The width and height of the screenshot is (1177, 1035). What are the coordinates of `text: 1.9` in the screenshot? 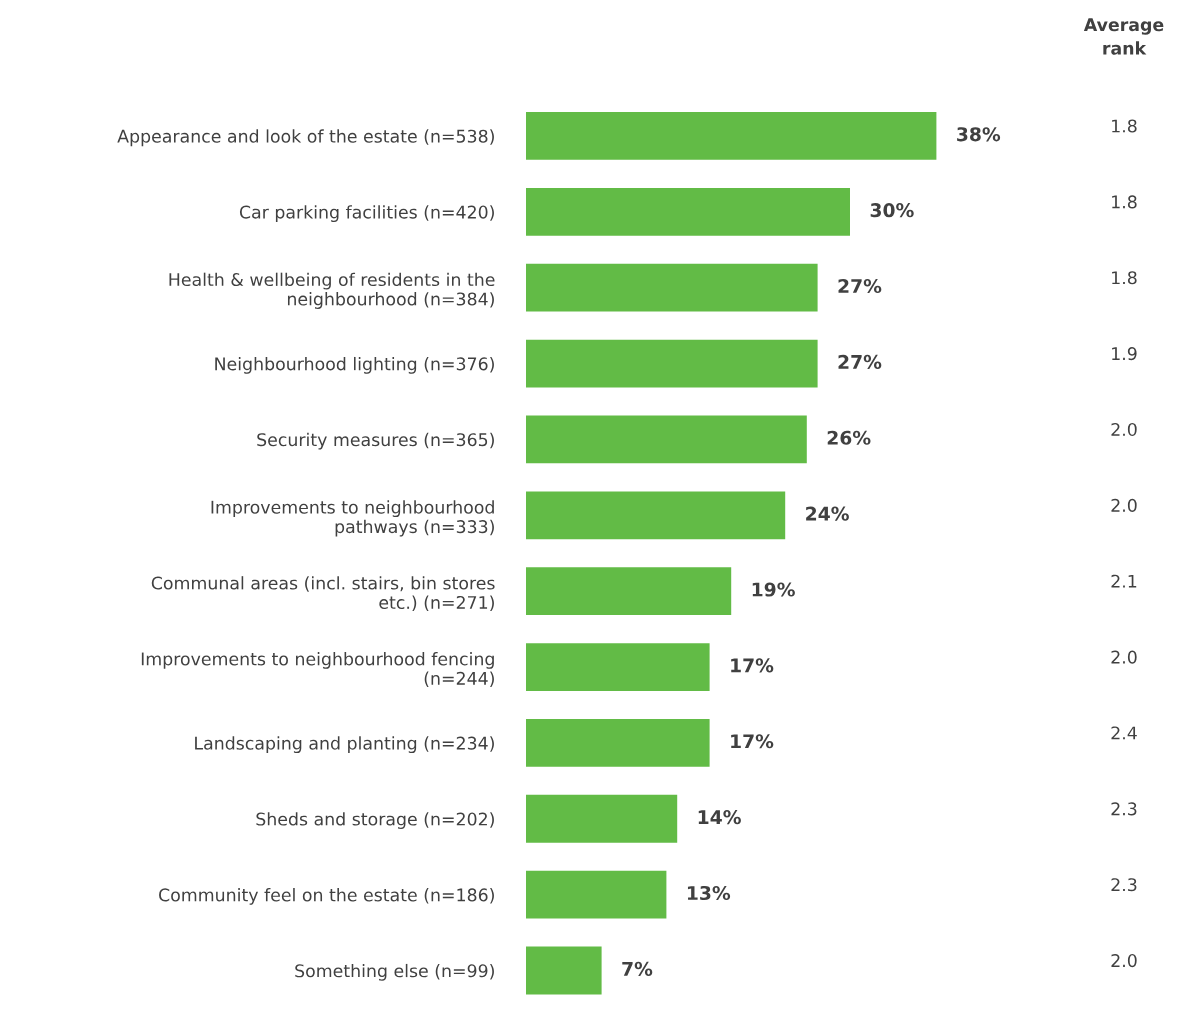 It's located at (1124, 354).